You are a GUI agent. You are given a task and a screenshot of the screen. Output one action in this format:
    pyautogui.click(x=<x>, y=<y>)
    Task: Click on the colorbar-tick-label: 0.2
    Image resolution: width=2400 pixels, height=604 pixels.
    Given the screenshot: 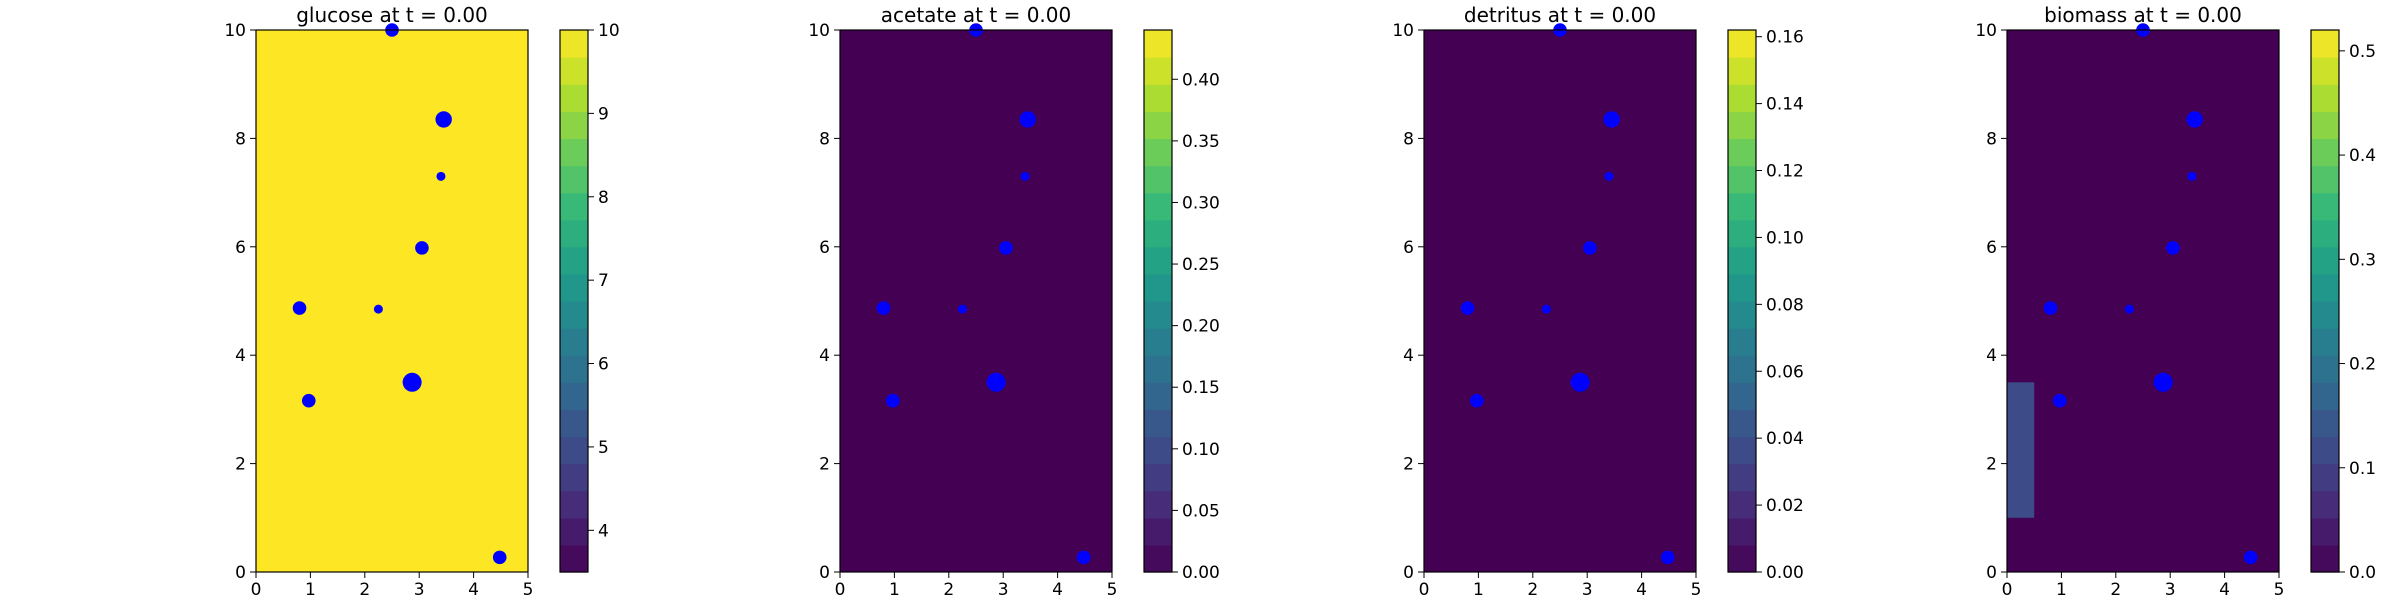 What is the action you would take?
    pyautogui.click(x=2362, y=365)
    